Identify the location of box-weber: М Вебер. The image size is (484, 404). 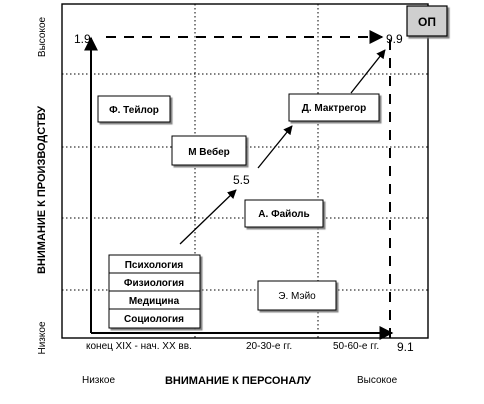
(209, 150).